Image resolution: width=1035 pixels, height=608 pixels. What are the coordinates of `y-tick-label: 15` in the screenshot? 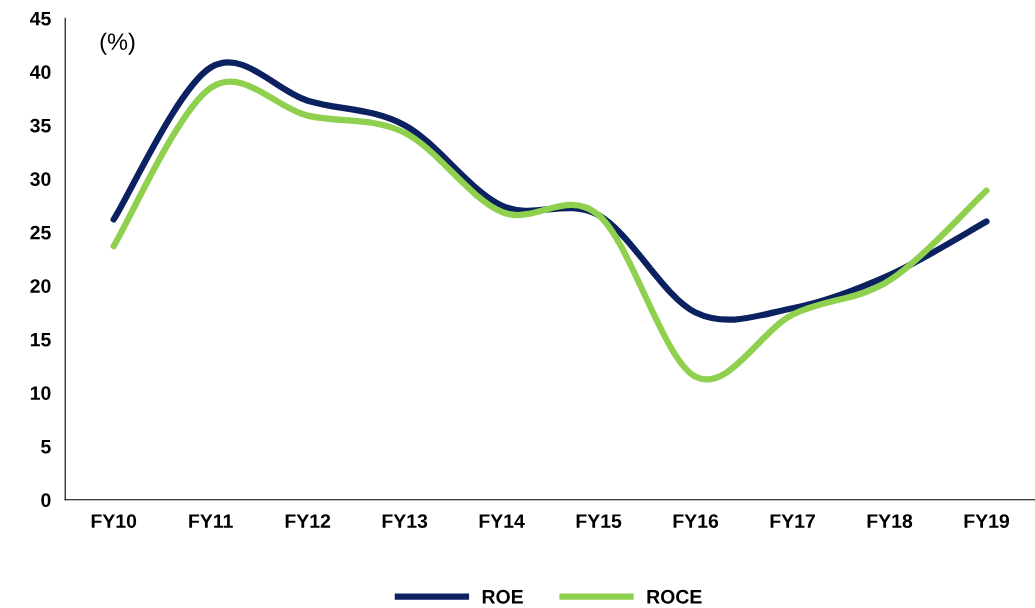 It's located at (40, 339).